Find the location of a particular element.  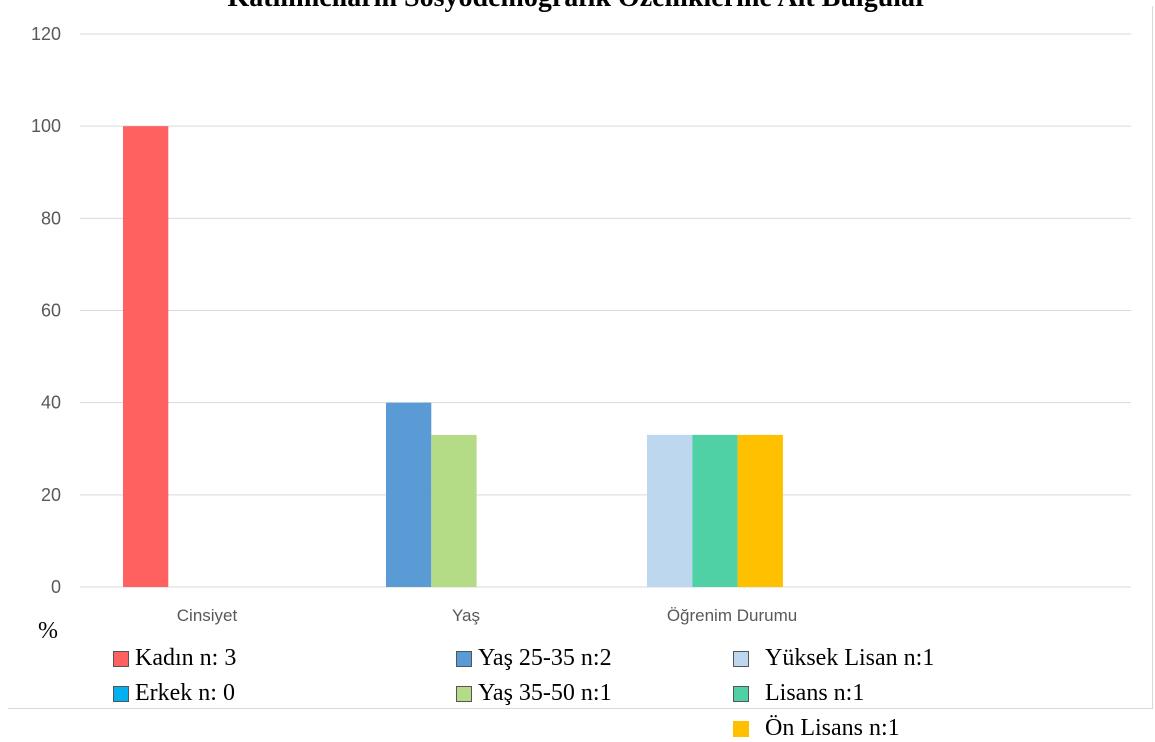

legend-label: Yaş 25-35 n:2 is located at coordinates (545, 658).